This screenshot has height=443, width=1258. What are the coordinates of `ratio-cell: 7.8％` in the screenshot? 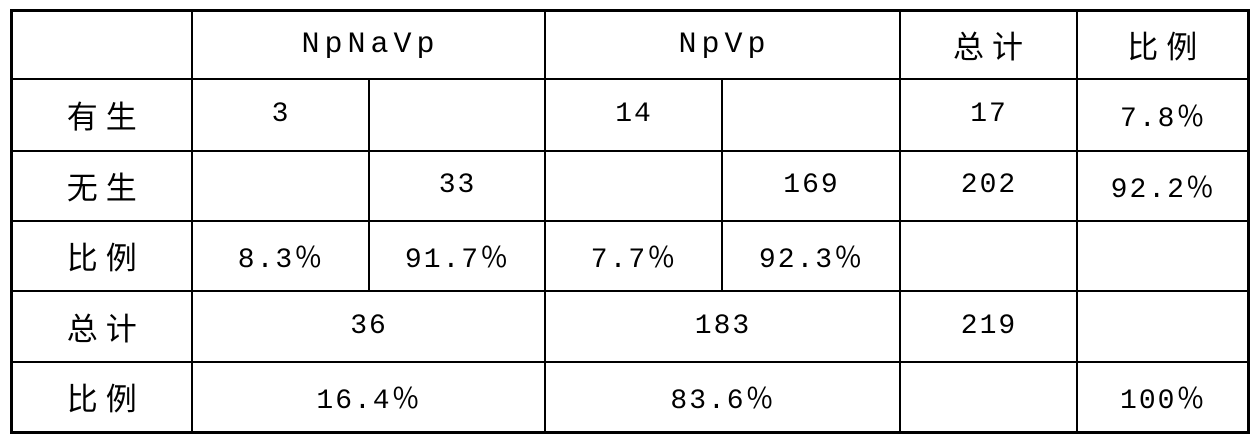 It's located at (1162, 114).